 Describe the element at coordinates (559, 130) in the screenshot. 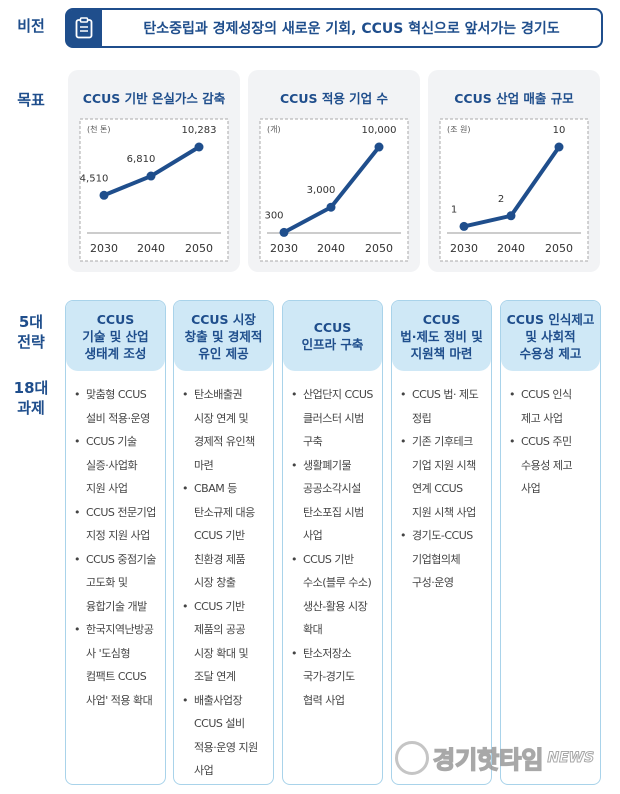

I see `data-label: 10` at that location.